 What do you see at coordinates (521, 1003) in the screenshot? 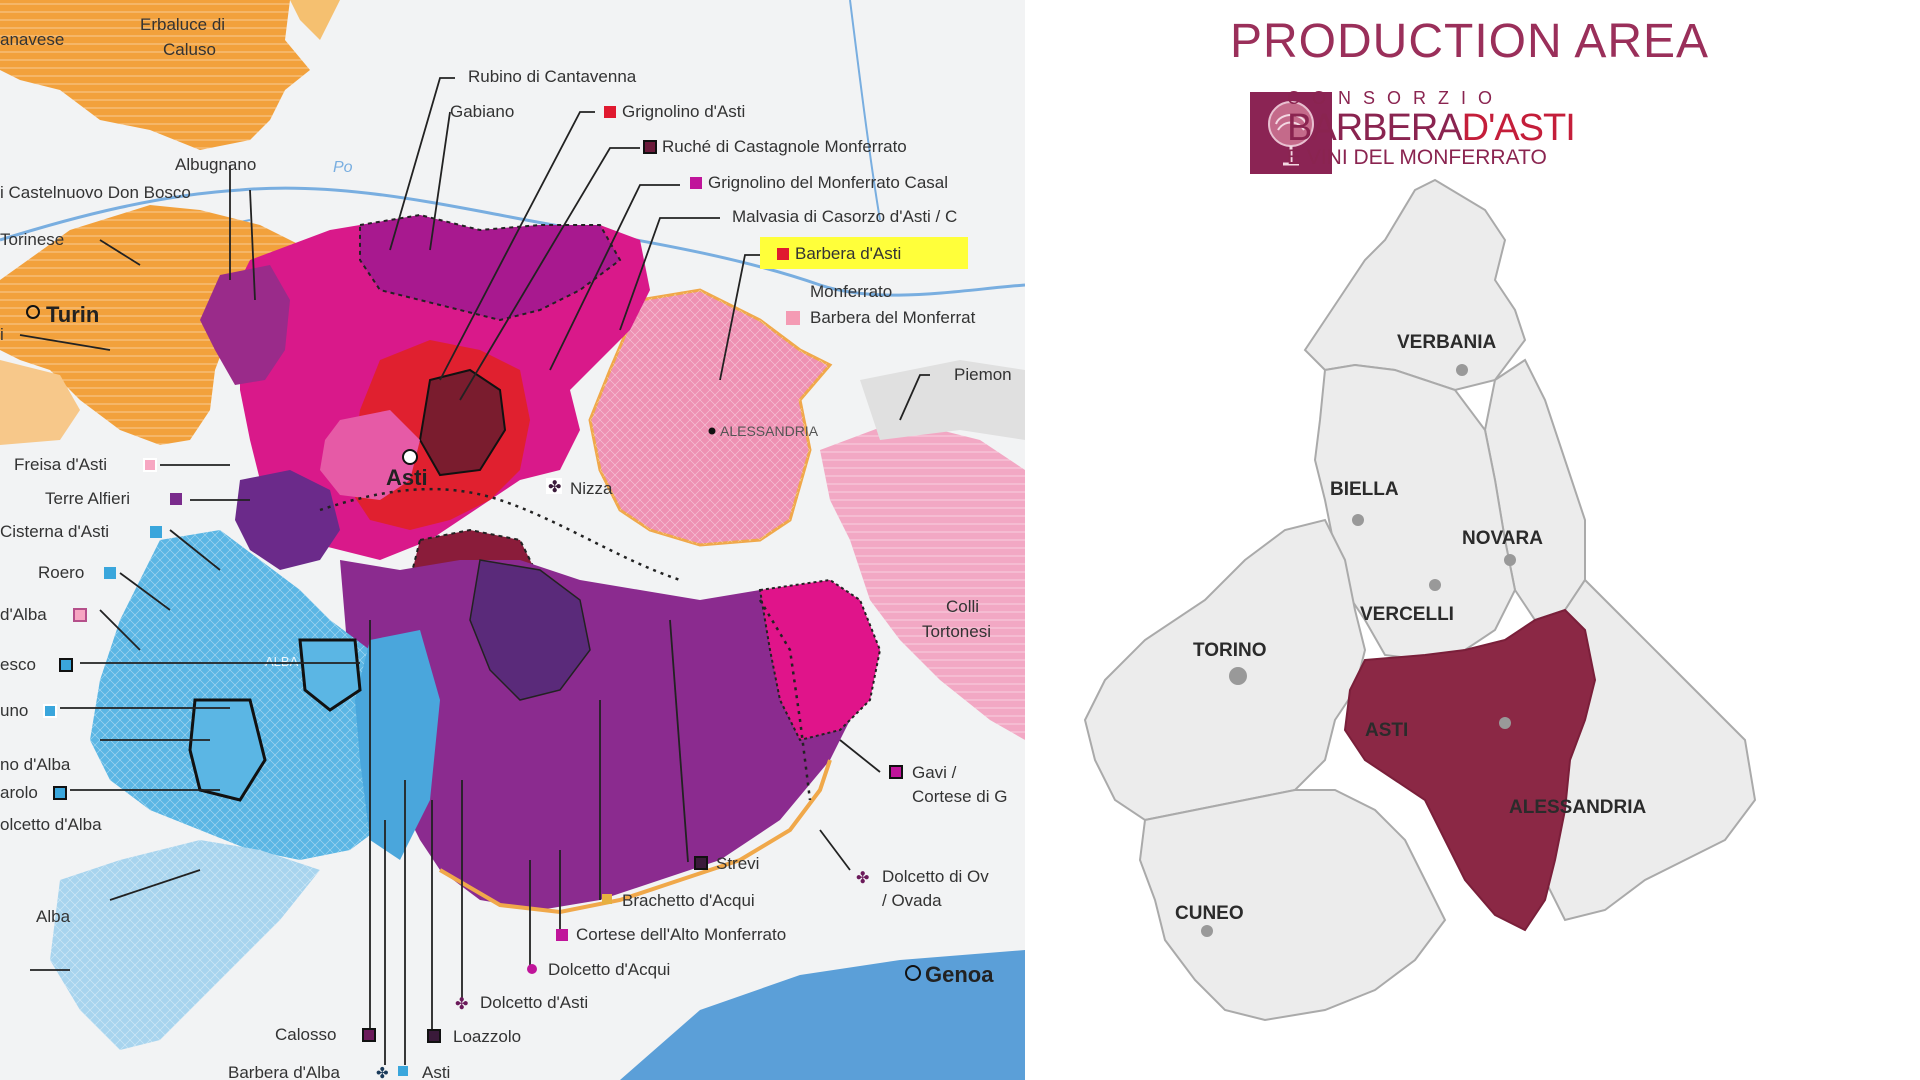
I see `label-dolcetto-asti: ✤ Dolcetto d'Asti` at bounding box center [521, 1003].